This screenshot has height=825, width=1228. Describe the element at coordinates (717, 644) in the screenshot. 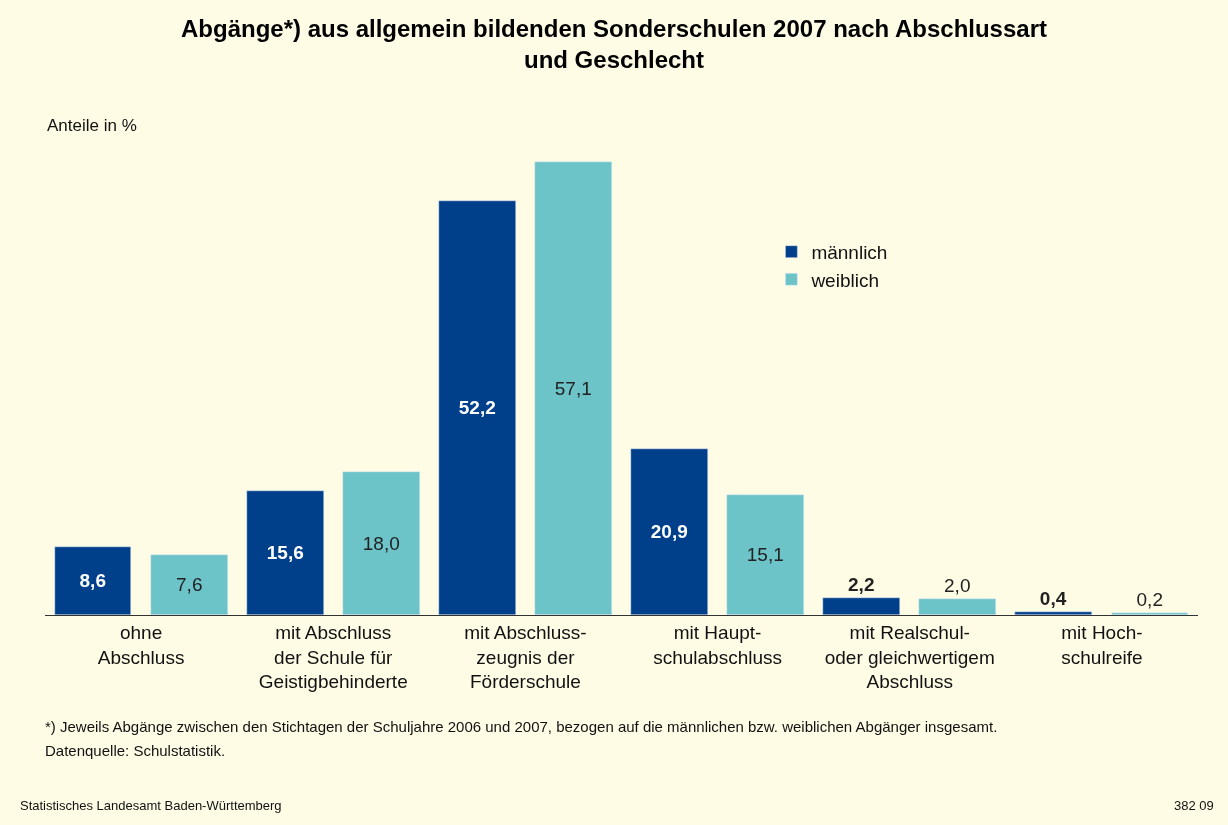

I see `x-tick-label: mit Haupt- schulabschluss` at that location.